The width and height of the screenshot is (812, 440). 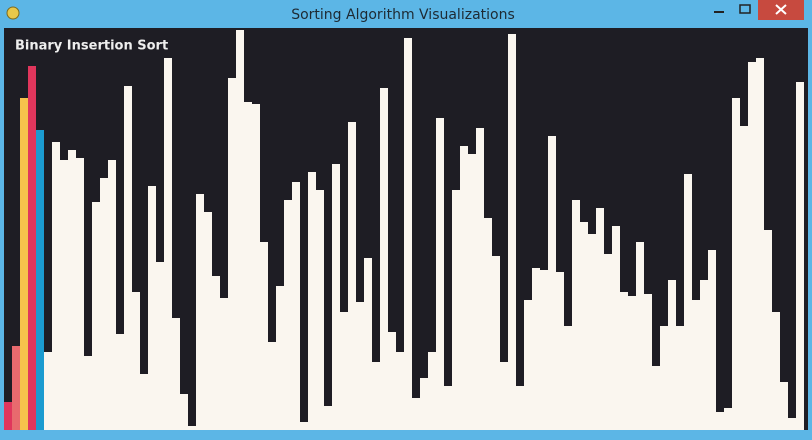 I want to click on close-button, so click(x=781, y=10).